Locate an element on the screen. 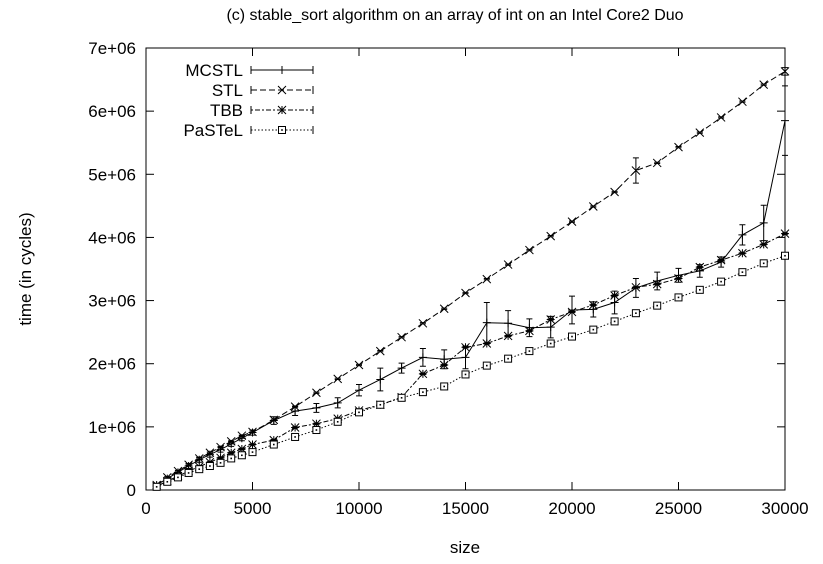 The width and height of the screenshot is (823, 564). legend-item-stl: STL is located at coordinates (263, 90).